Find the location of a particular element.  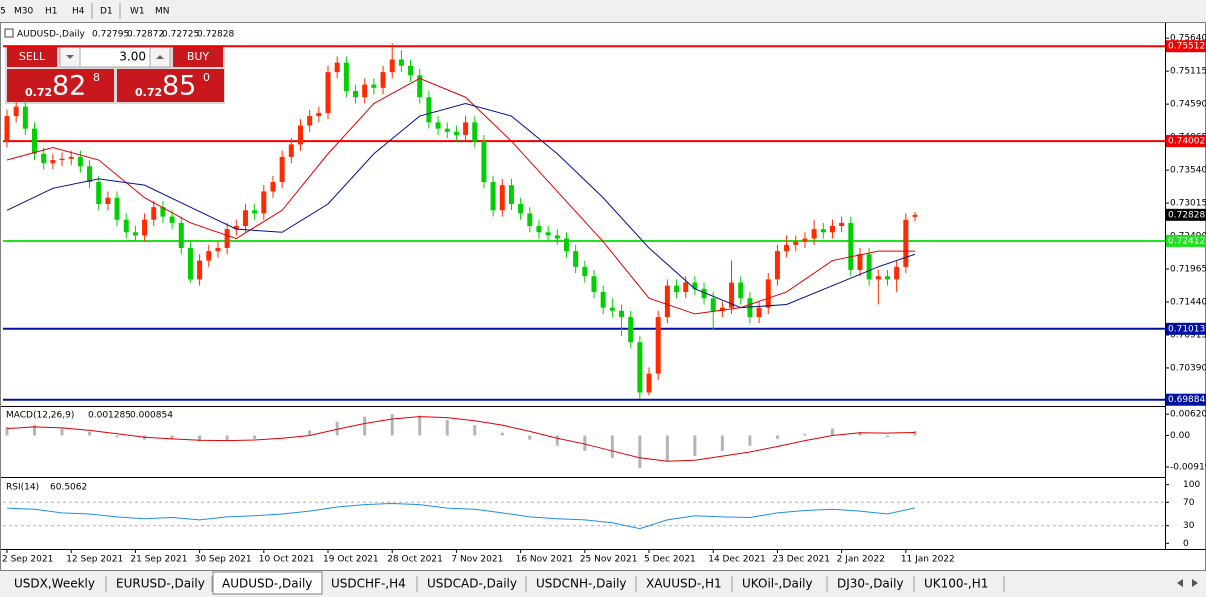

y-tick-label: 0.75640 is located at coordinates (1188, 39).